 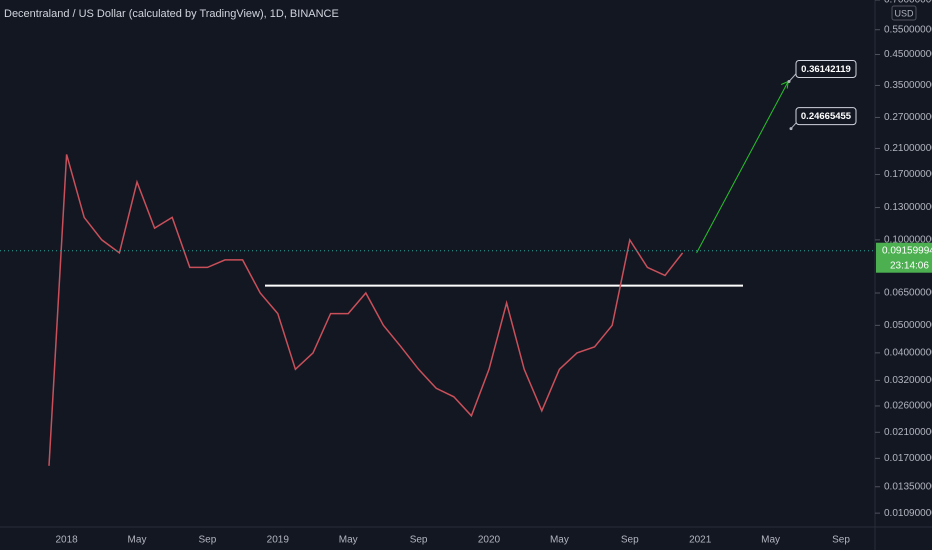 I want to click on x-tick-label: 2018, so click(x=66, y=540).